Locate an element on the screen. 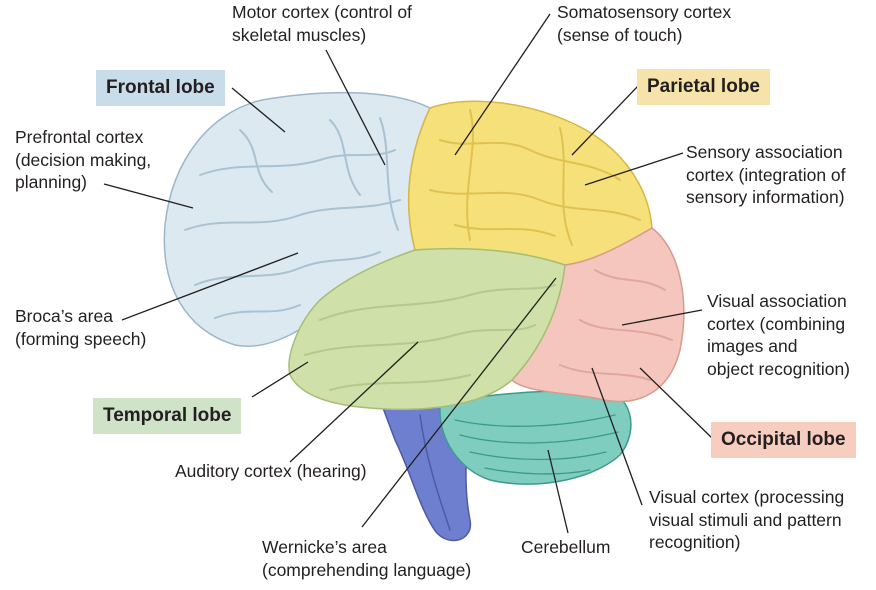 The width and height of the screenshot is (876, 590). leader-prefrontal is located at coordinates (148, 196).